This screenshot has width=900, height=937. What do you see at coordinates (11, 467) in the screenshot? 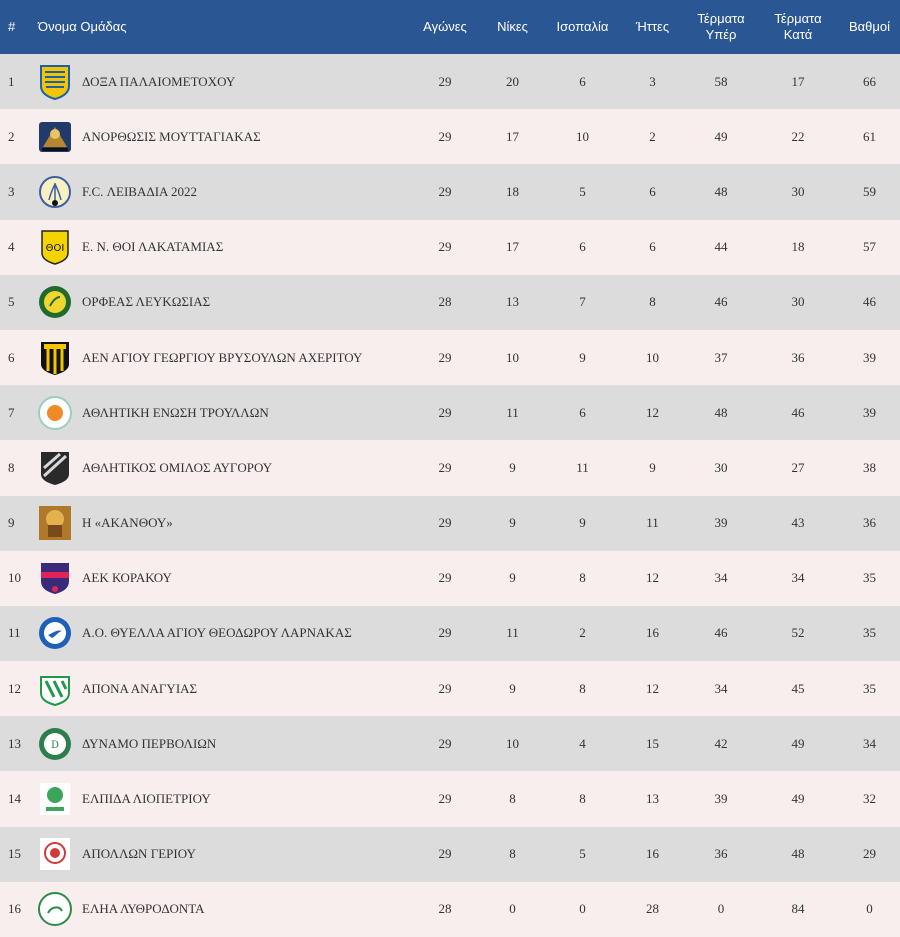
I see `cell-position: 8` at bounding box center [11, 467].